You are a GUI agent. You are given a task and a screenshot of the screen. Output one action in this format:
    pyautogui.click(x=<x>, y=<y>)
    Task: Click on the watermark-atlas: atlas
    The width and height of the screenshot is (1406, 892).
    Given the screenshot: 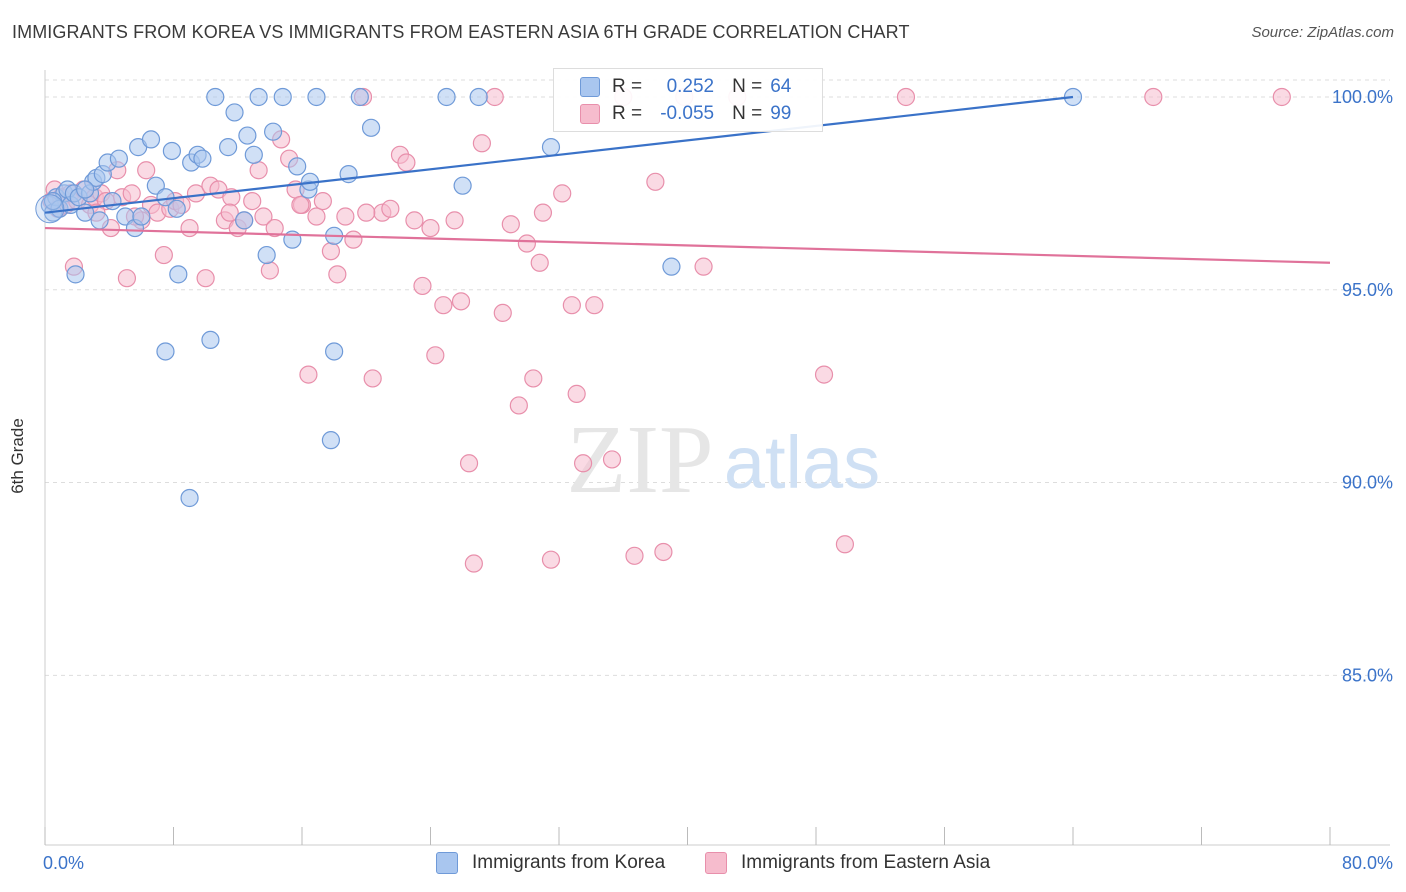 What is the action you would take?
    pyautogui.click(x=802, y=462)
    